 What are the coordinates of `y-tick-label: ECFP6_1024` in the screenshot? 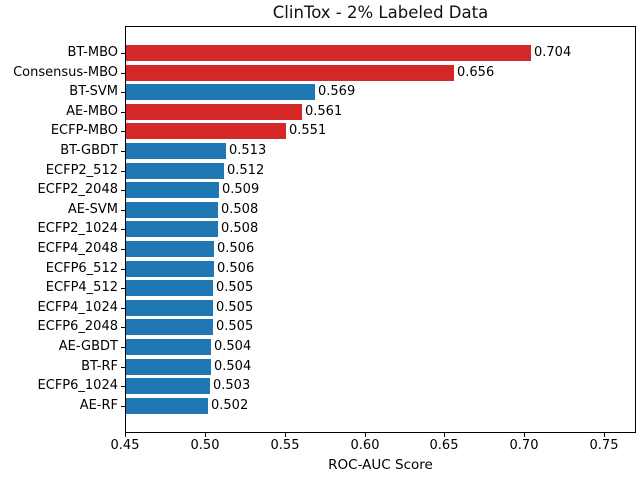 It's located at (77, 385).